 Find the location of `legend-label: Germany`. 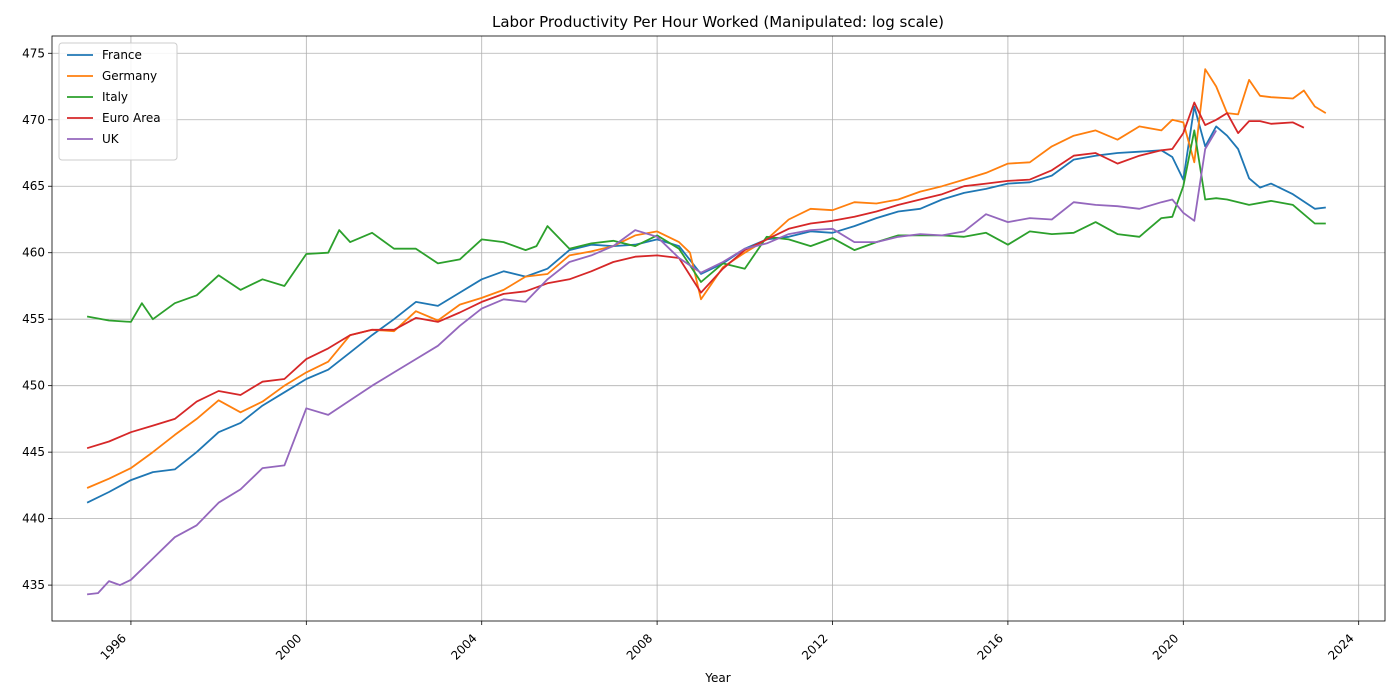

legend-label: Germany is located at coordinates (129, 76).